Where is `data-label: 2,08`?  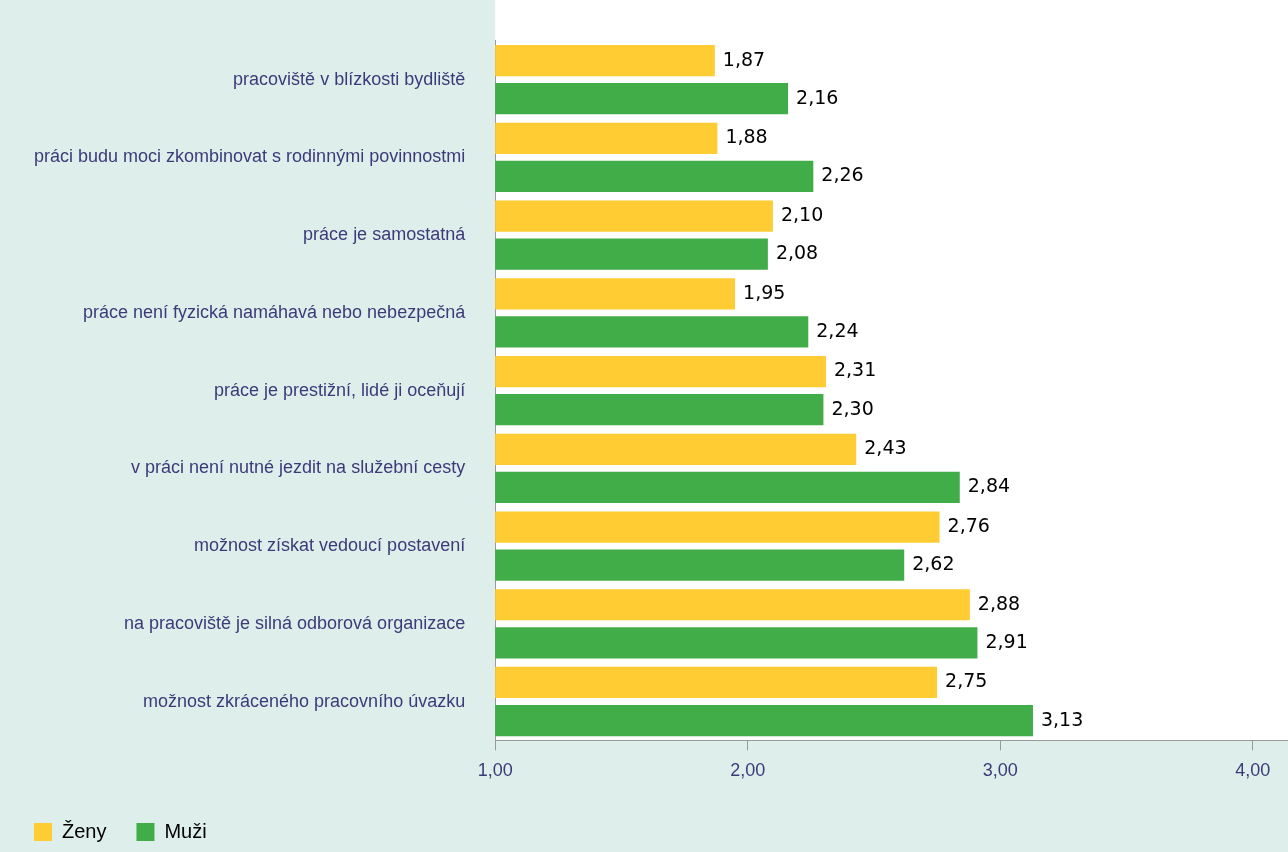
data-label: 2,08 is located at coordinates (797, 252).